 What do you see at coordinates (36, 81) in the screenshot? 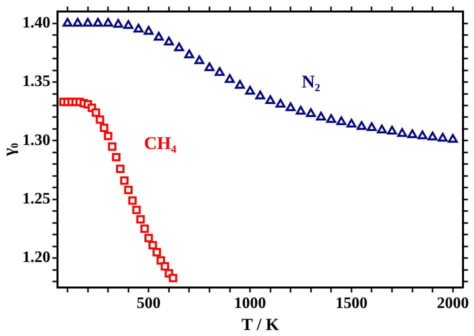
I see `y-tick-label: 1.35` at bounding box center [36, 81].